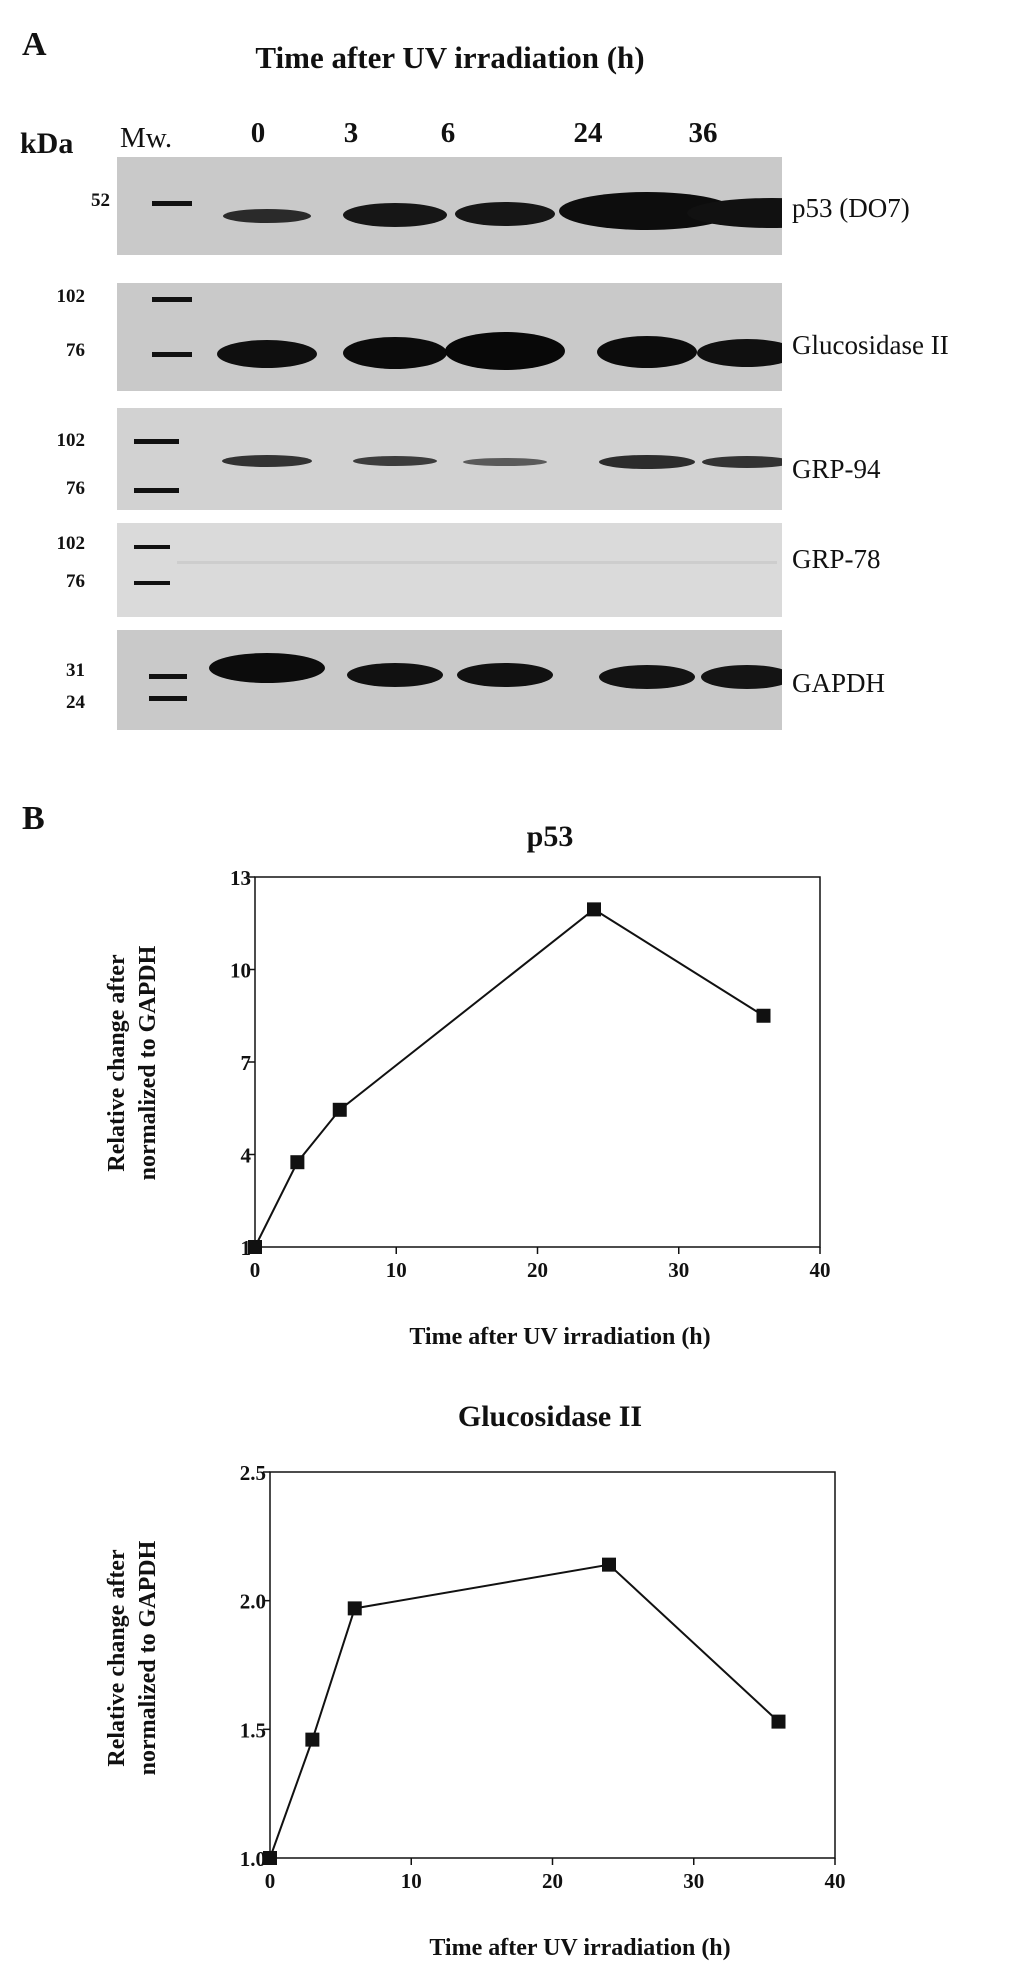 The height and width of the screenshot is (1974, 1033). I want to click on blot-label-p53: p53 (DO7), so click(851, 208).